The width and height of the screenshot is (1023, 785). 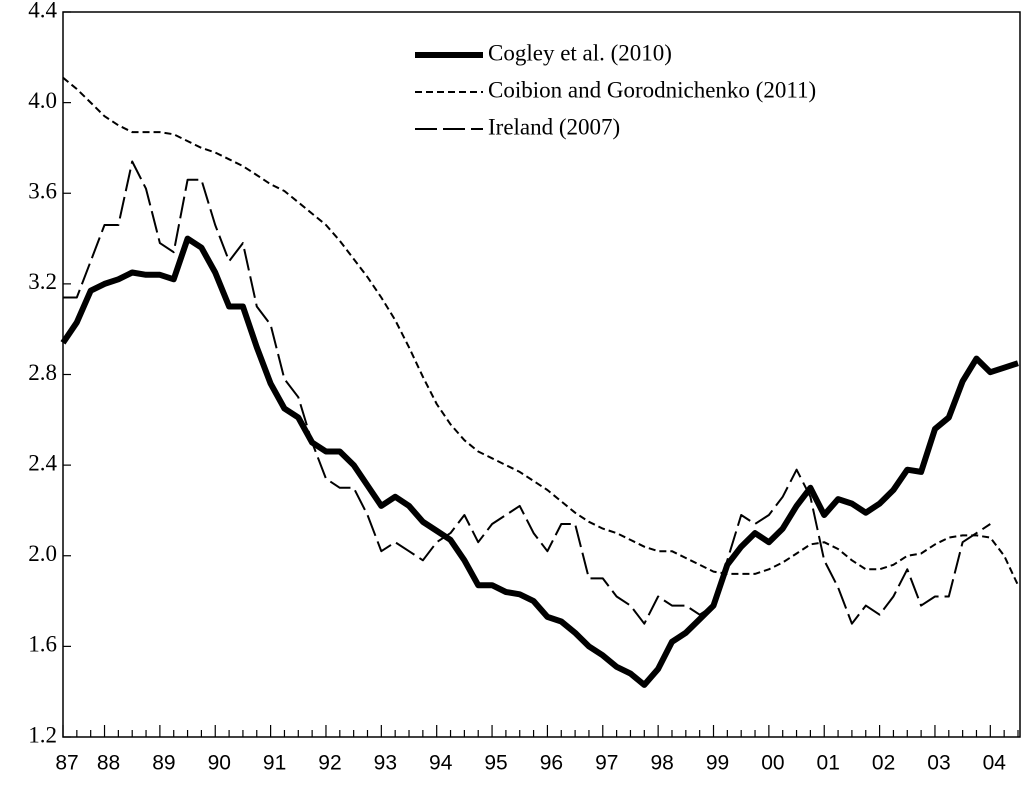 I want to click on x-tick-label: 88, so click(x=108, y=763).